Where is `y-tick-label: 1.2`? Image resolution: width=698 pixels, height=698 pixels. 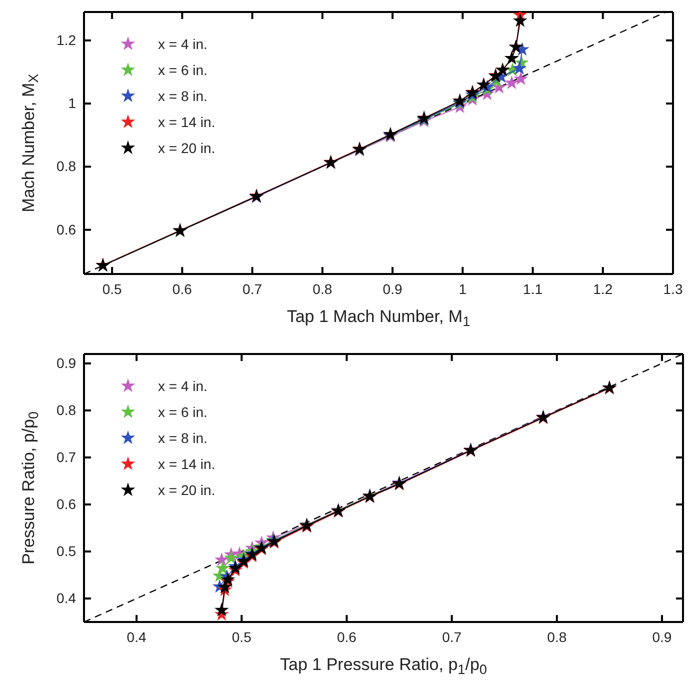 y-tick-label: 1.2 is located at coordinates (66, 40).